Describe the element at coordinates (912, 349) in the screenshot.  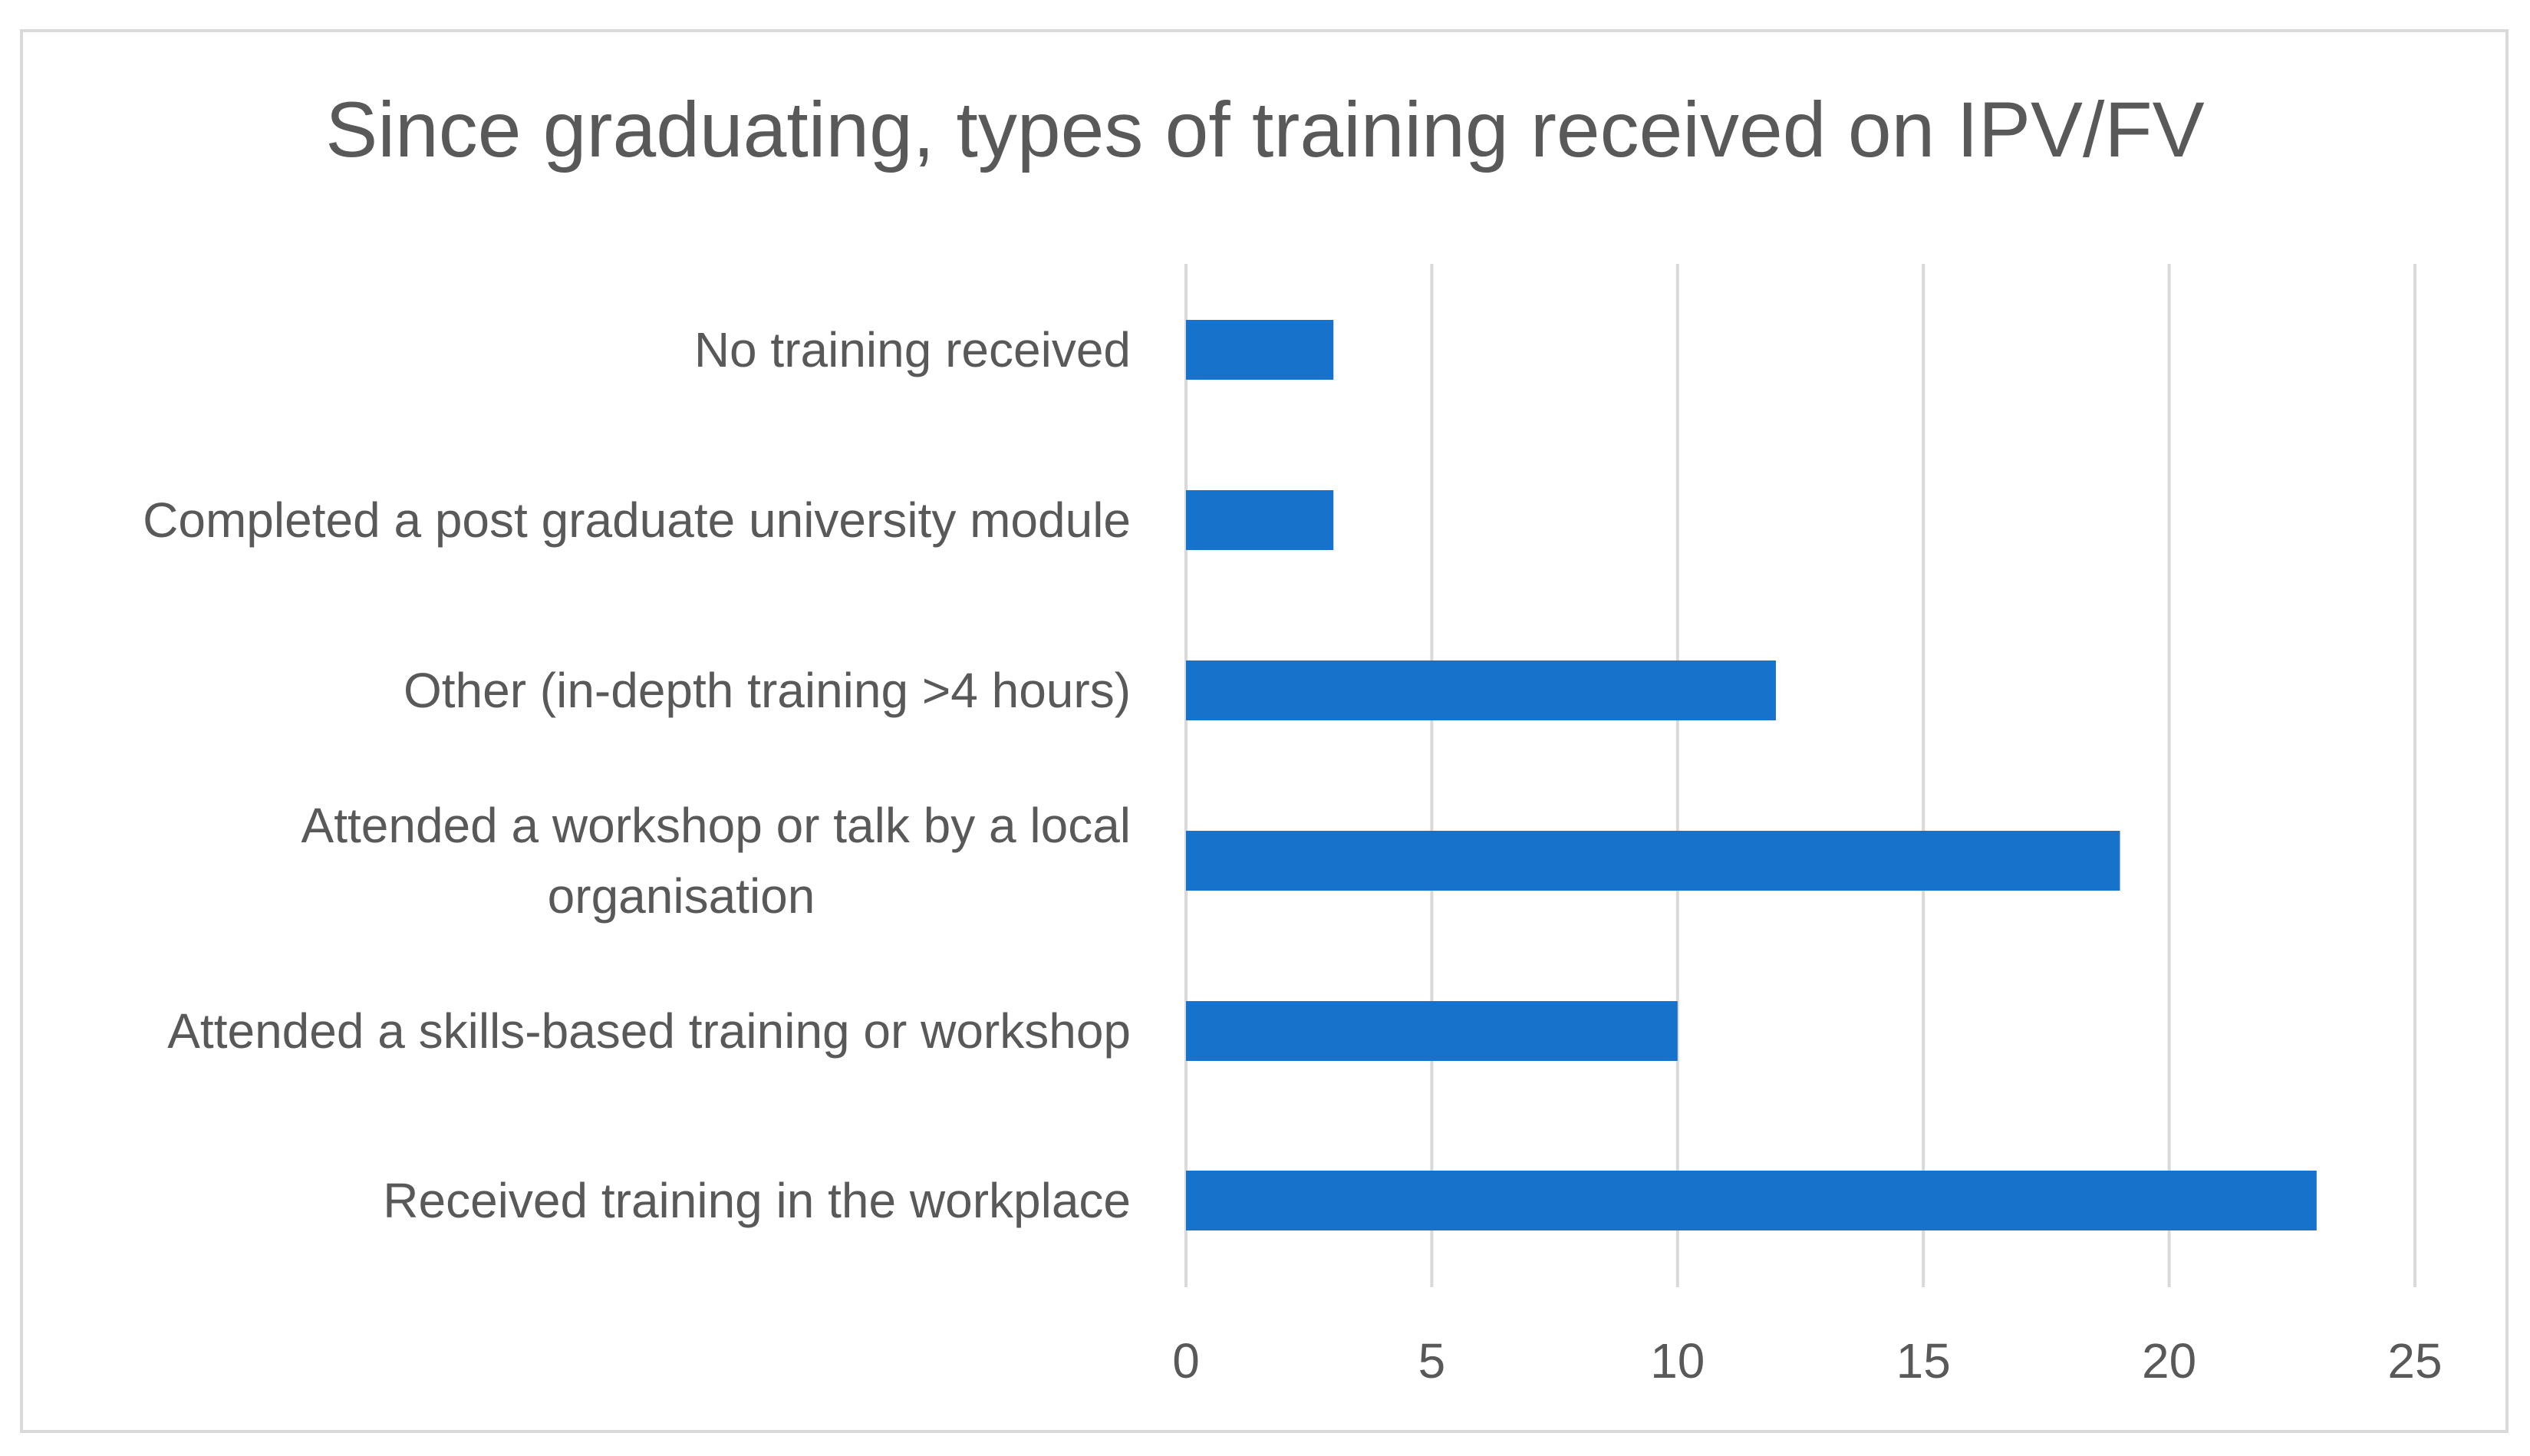
I see `category-label: No training received` at that location.